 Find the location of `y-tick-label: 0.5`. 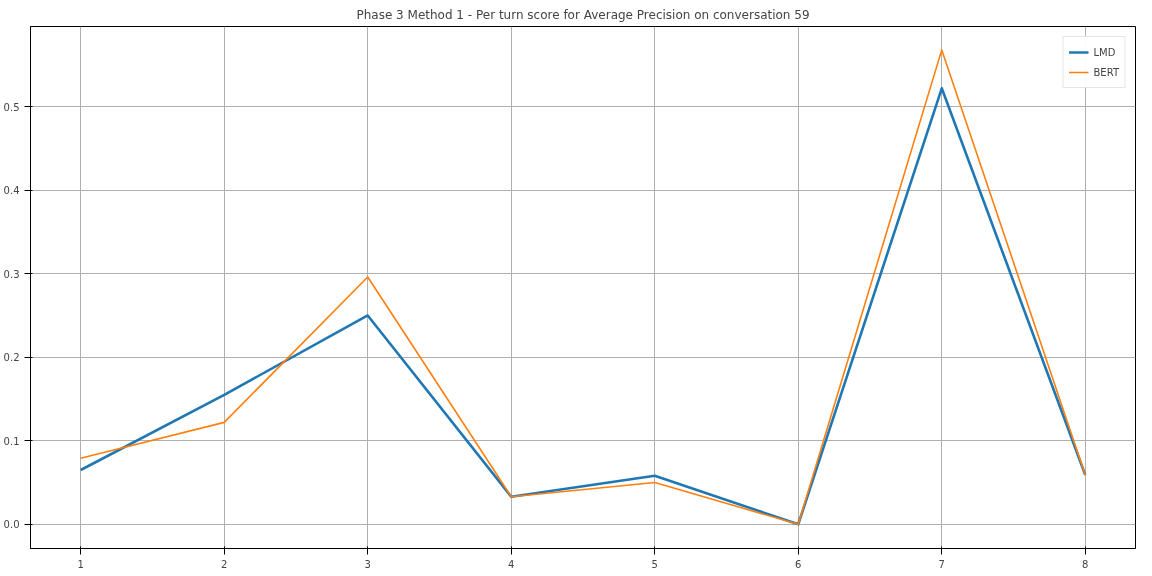

y-tick-label: 0.5 is located at coordinates (11, 107).